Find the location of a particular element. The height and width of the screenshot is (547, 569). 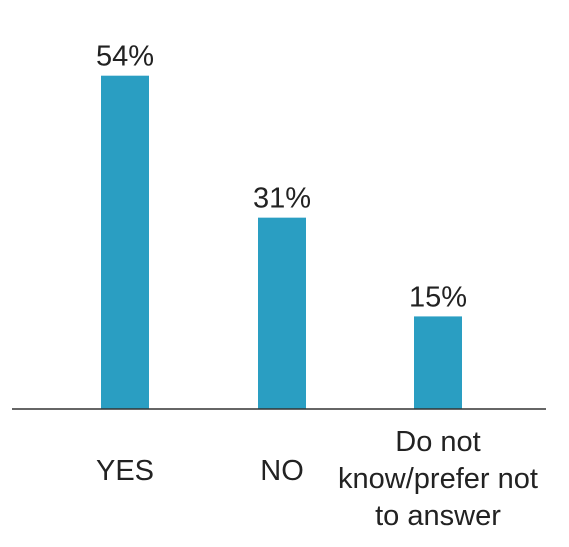

category-label-2-line-1: know/prefer not is located at coordinates (438, 479).